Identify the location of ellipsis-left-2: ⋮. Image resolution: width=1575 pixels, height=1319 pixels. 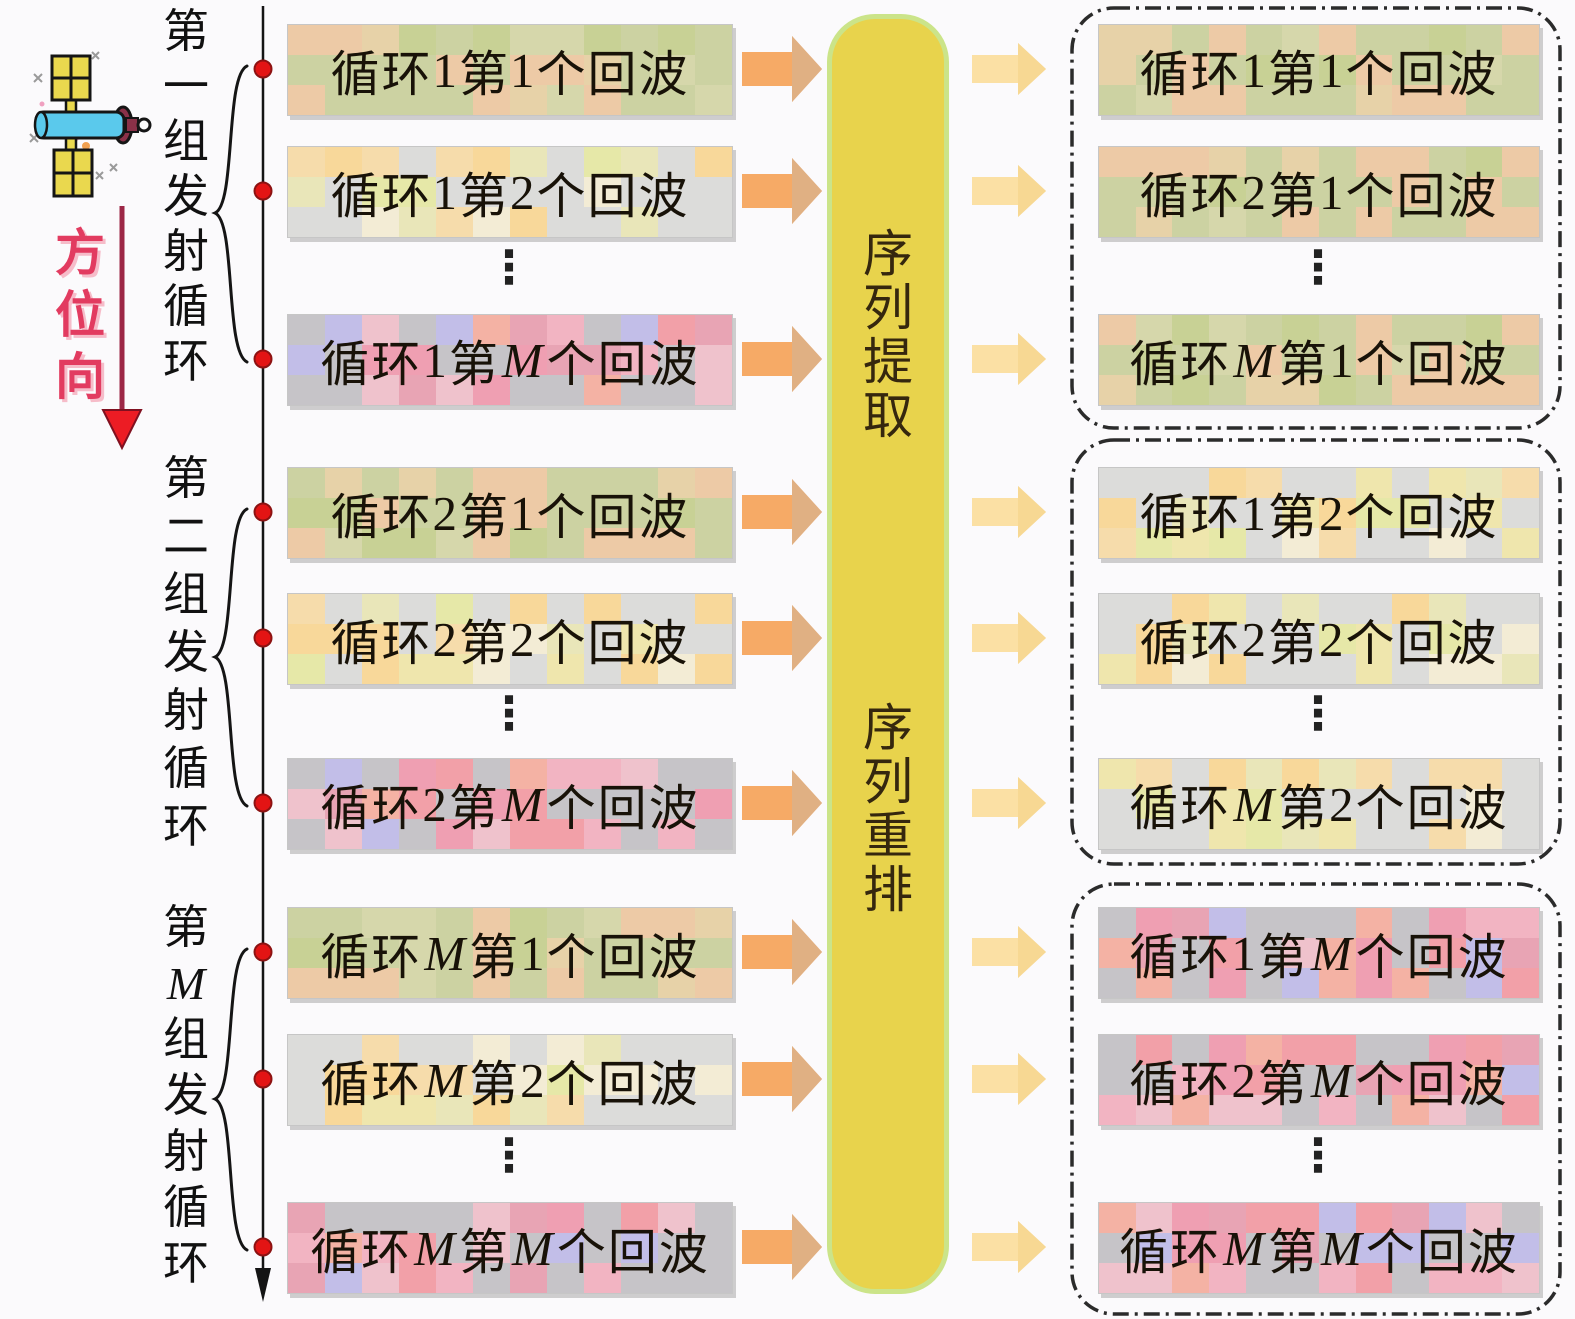
(509, 713).